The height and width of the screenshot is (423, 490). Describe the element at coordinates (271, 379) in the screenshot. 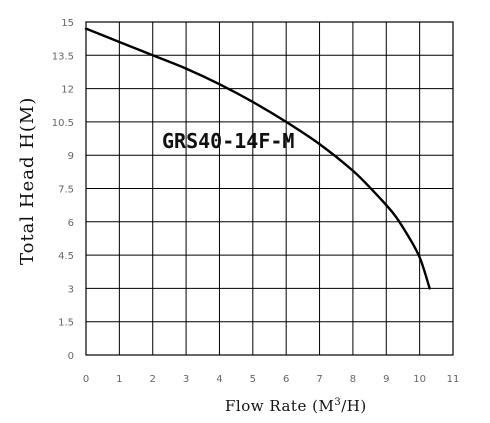

I see `x-tick-labels: 0 1 2 3 4 5 6 7 8 9 10 11` at that location.